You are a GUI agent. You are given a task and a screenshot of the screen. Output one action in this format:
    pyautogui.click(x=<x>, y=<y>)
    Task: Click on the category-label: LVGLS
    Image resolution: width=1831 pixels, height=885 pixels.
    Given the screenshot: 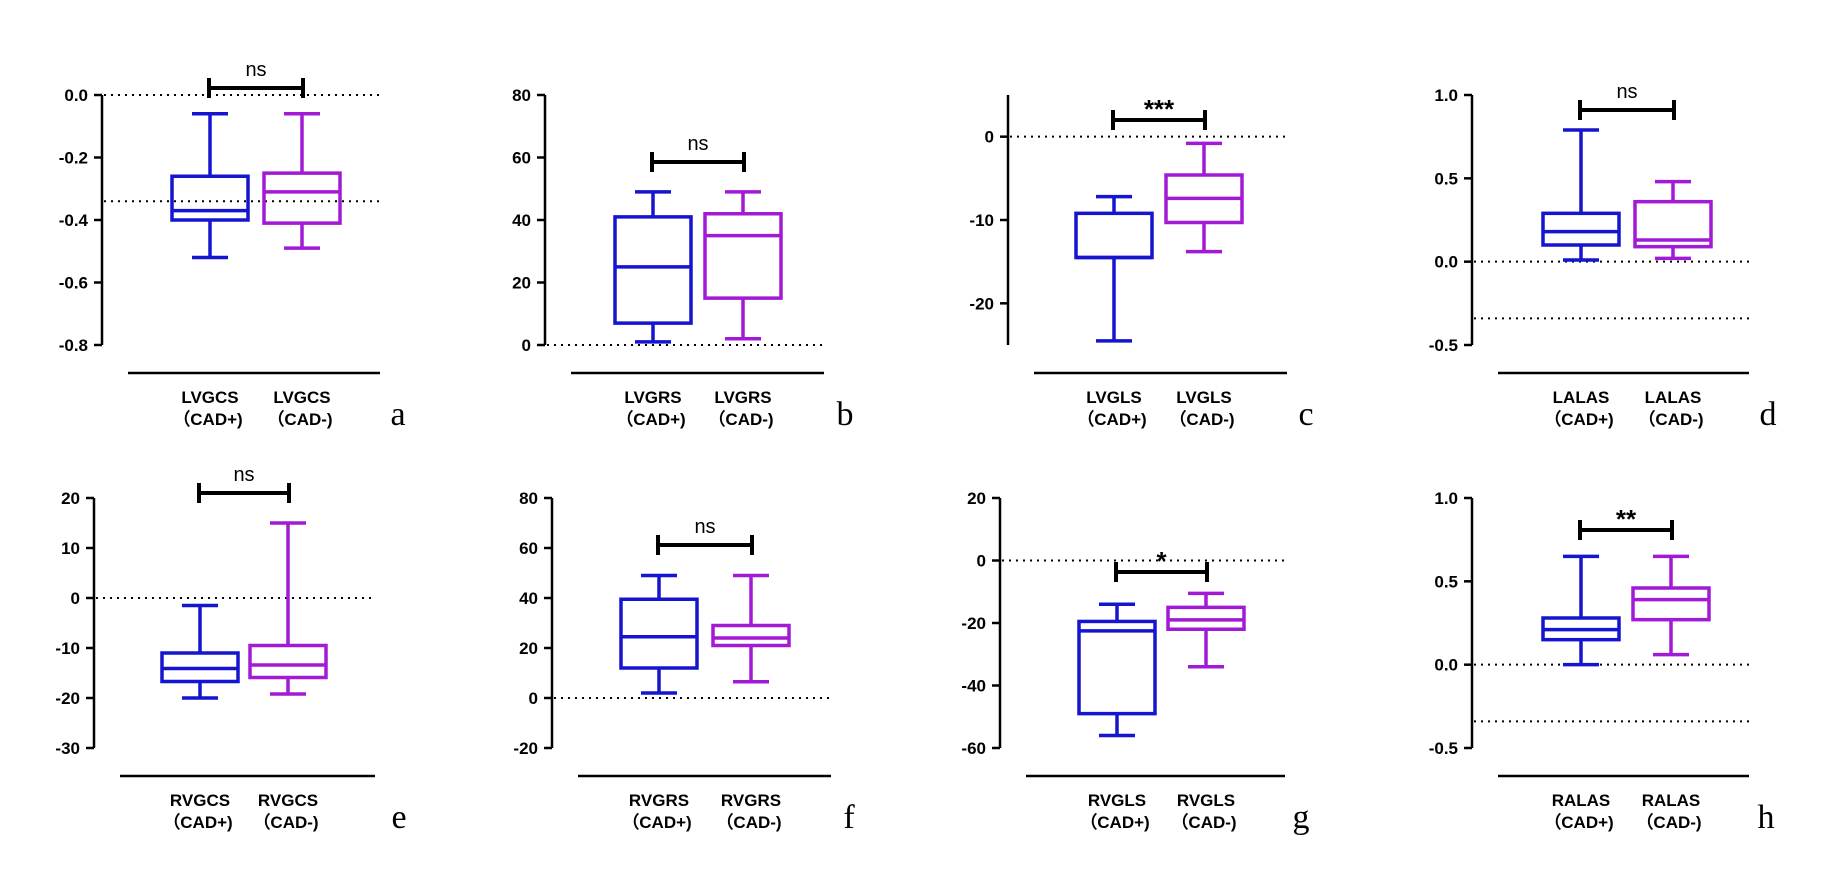 What is the action you would take?
    pyautogui.click(x=1113, y=397)
    